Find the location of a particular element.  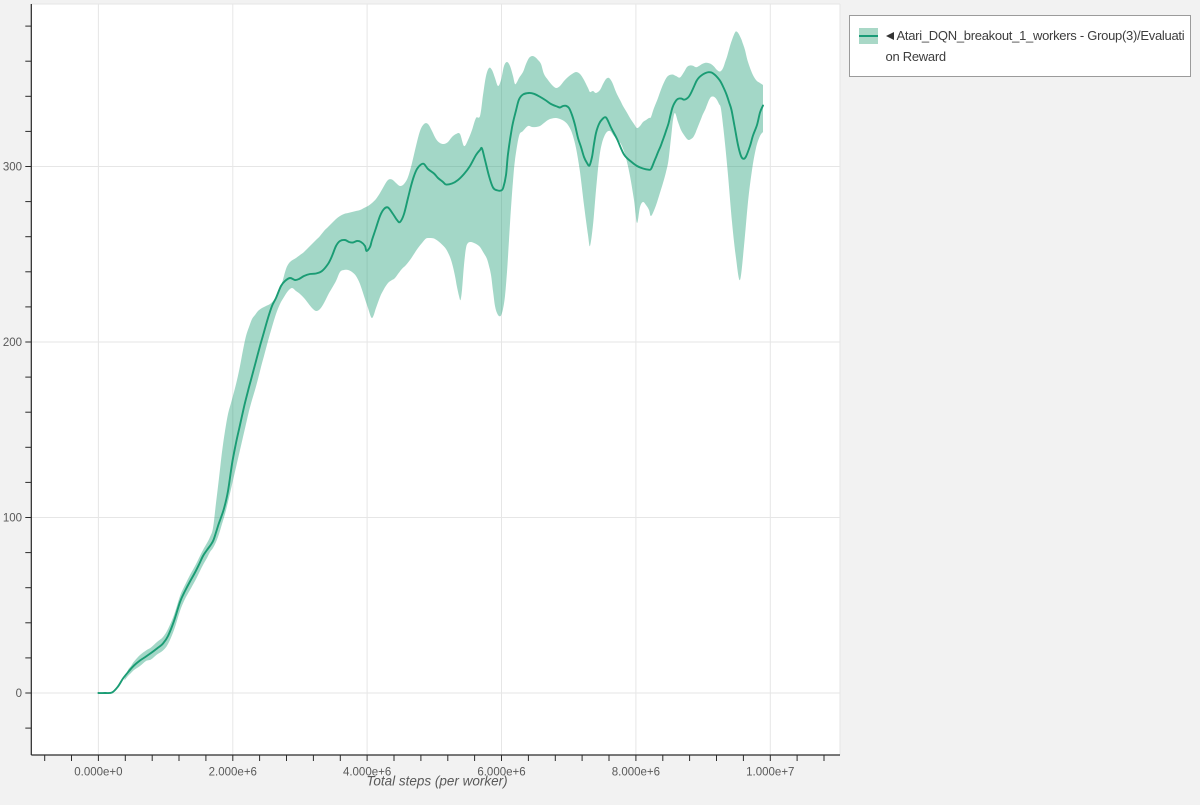

svg-text: 0 is located at coordinates (19, 694).